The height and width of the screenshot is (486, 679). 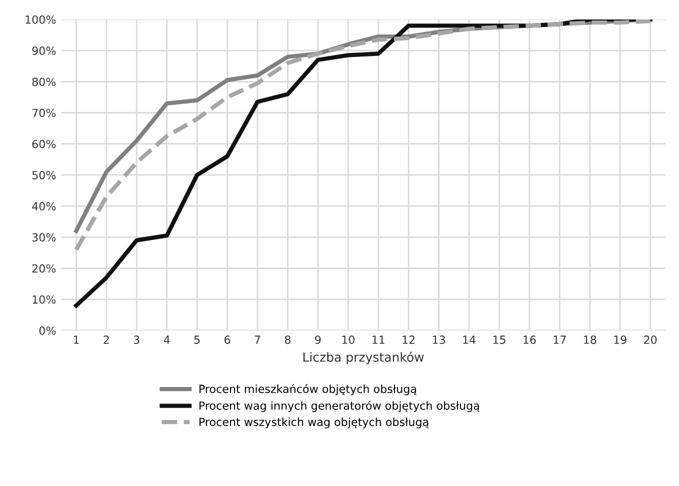 I want to click on x-axis-title: Liczba przystanków, so click(x=363, y=358).